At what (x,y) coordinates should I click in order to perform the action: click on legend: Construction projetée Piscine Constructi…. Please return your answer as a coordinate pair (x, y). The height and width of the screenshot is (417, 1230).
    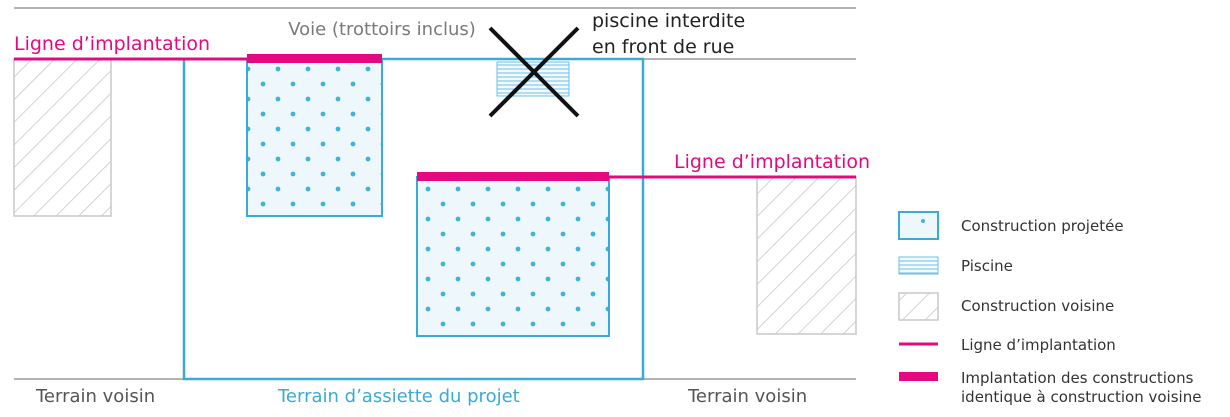
    Looking at the image, I should click on (1049, 308).